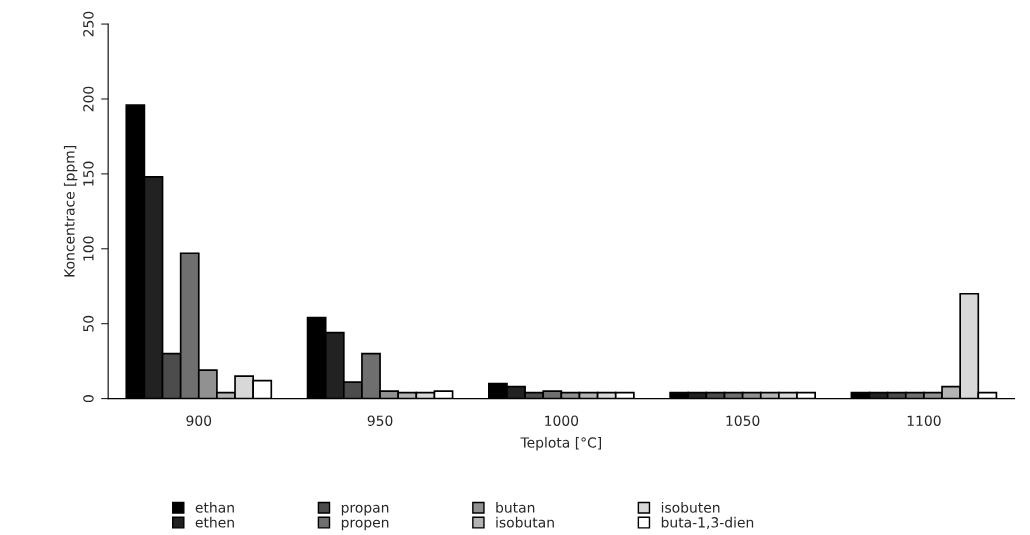  Describe the element at coordinates (743, 420) in the screenshot. I see `x-tick-label: 1050` at that location.